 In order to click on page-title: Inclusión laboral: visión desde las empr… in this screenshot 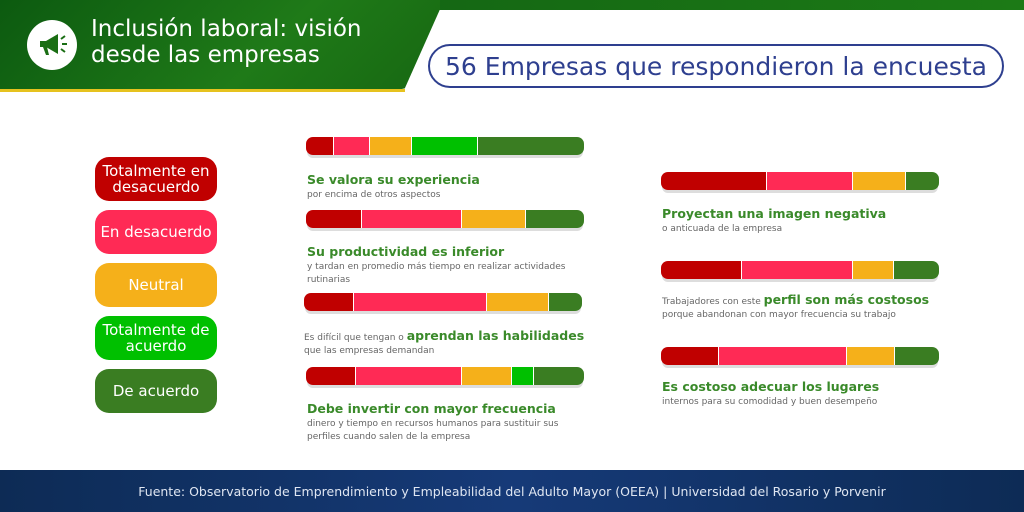, I will do `click(226, 42)`.